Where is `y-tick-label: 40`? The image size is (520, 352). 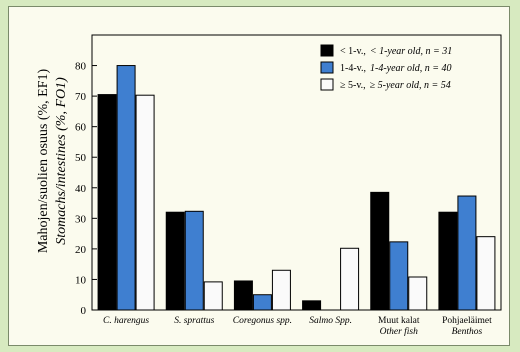
y-tick-label: 40 is located at coordinates (81, 189).